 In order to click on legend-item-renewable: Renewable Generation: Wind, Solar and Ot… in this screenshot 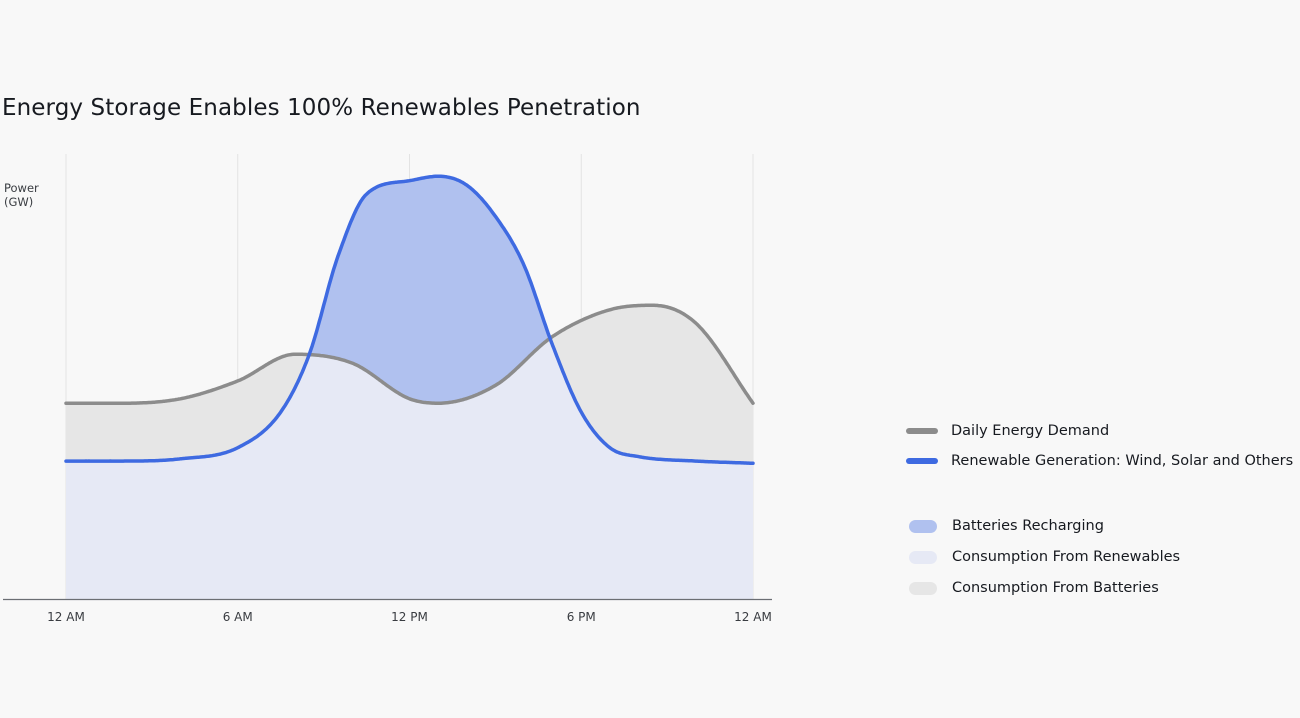, I will do `click(1099, 461)`.